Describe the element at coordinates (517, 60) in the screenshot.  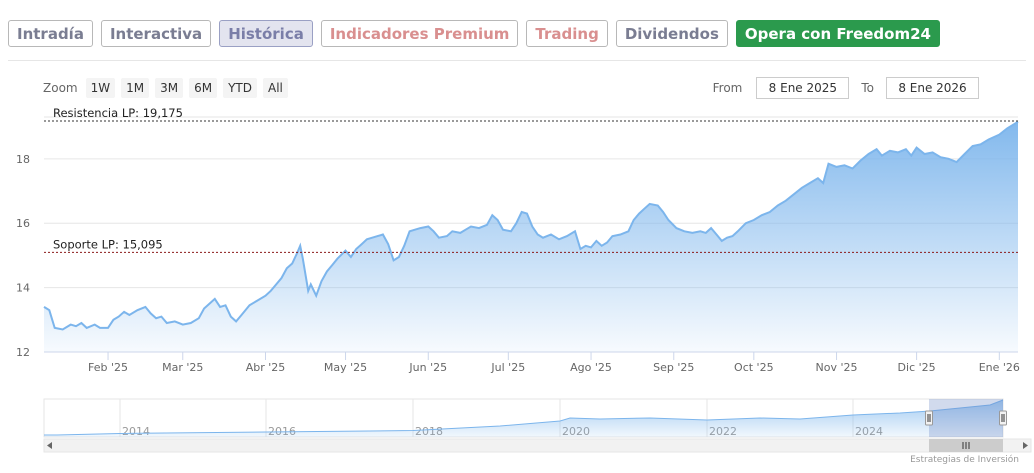
I see `divider` at that location.